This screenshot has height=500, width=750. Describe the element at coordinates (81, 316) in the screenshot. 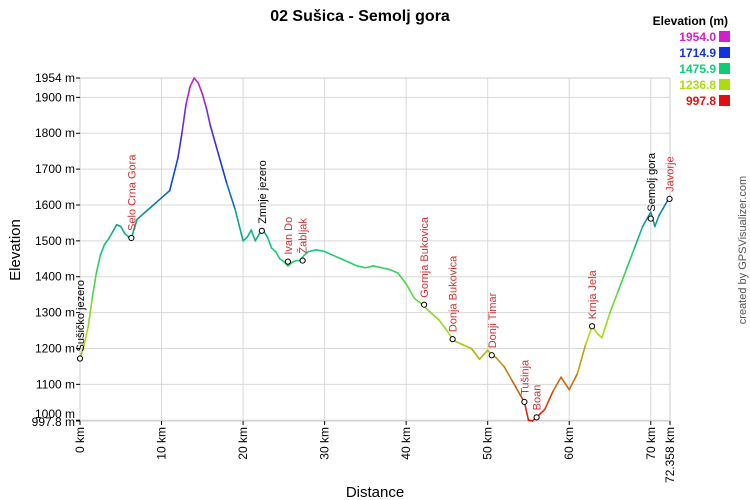

I see `waypoint-label: Sušičko jezero` at that location.